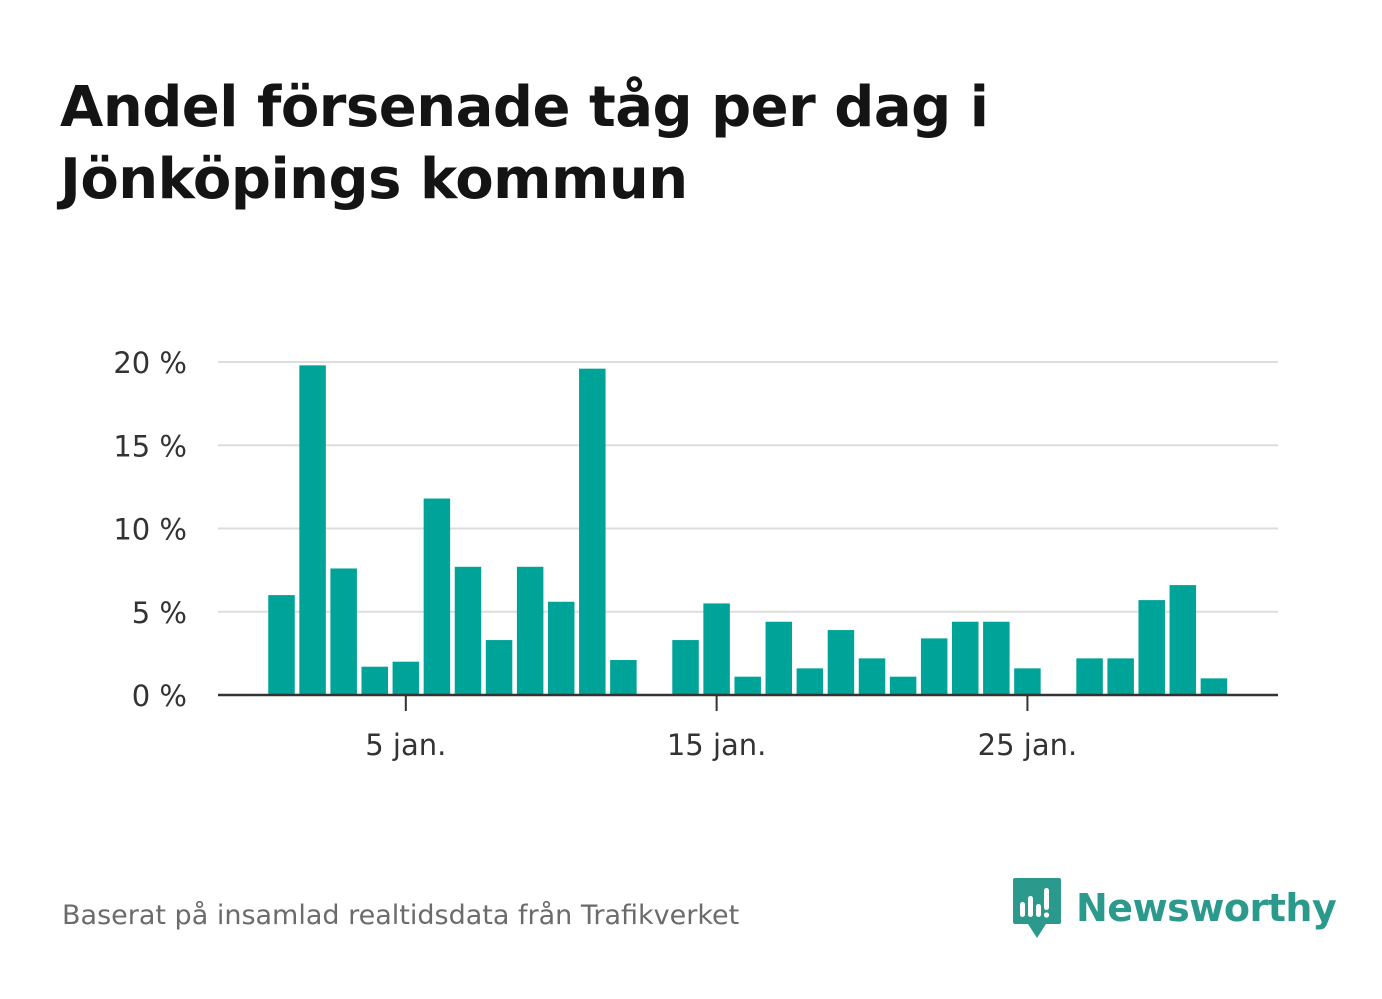  Describe the element at coordinates (524, 107) in the screenshot. I see `chart-title-line-1: Andel försenade tåg per dag i` at that location.